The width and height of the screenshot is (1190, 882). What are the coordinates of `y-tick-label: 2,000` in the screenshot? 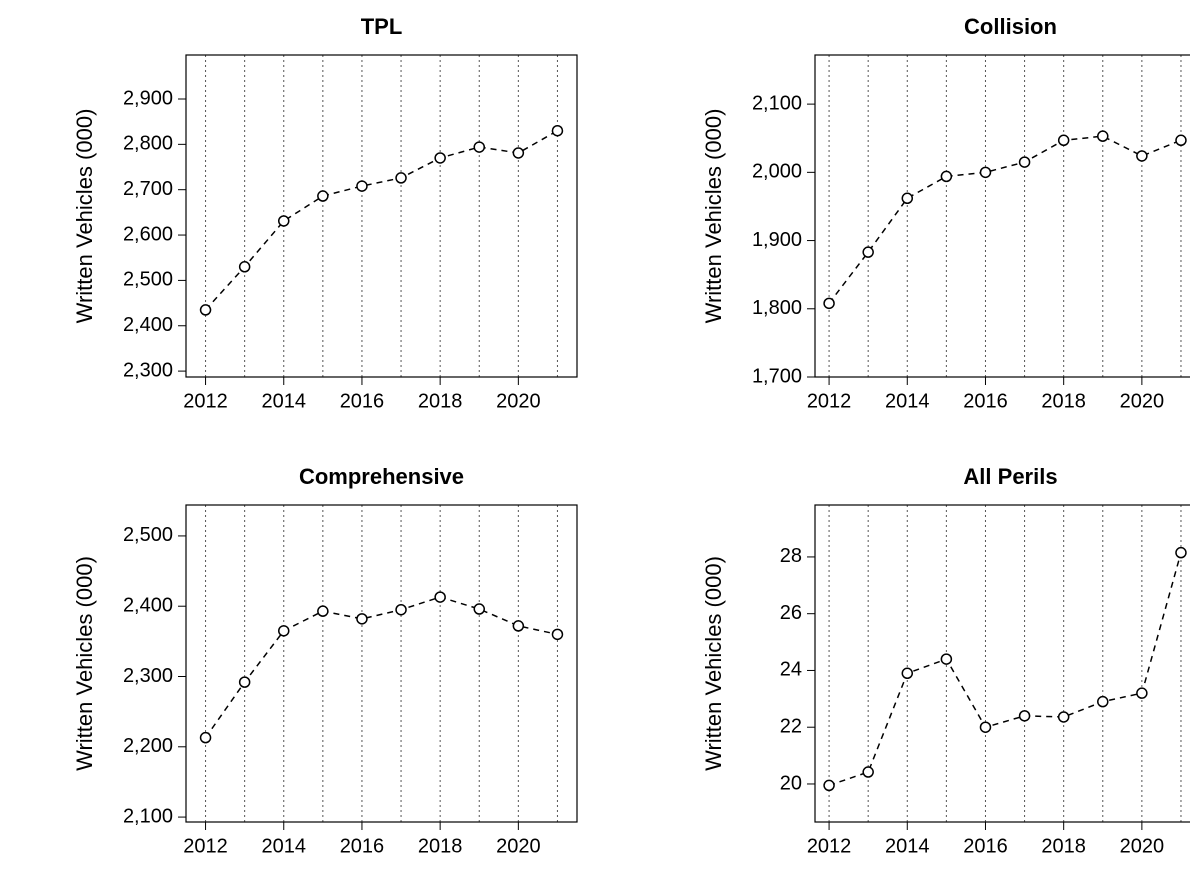 It's located at (777, 172).